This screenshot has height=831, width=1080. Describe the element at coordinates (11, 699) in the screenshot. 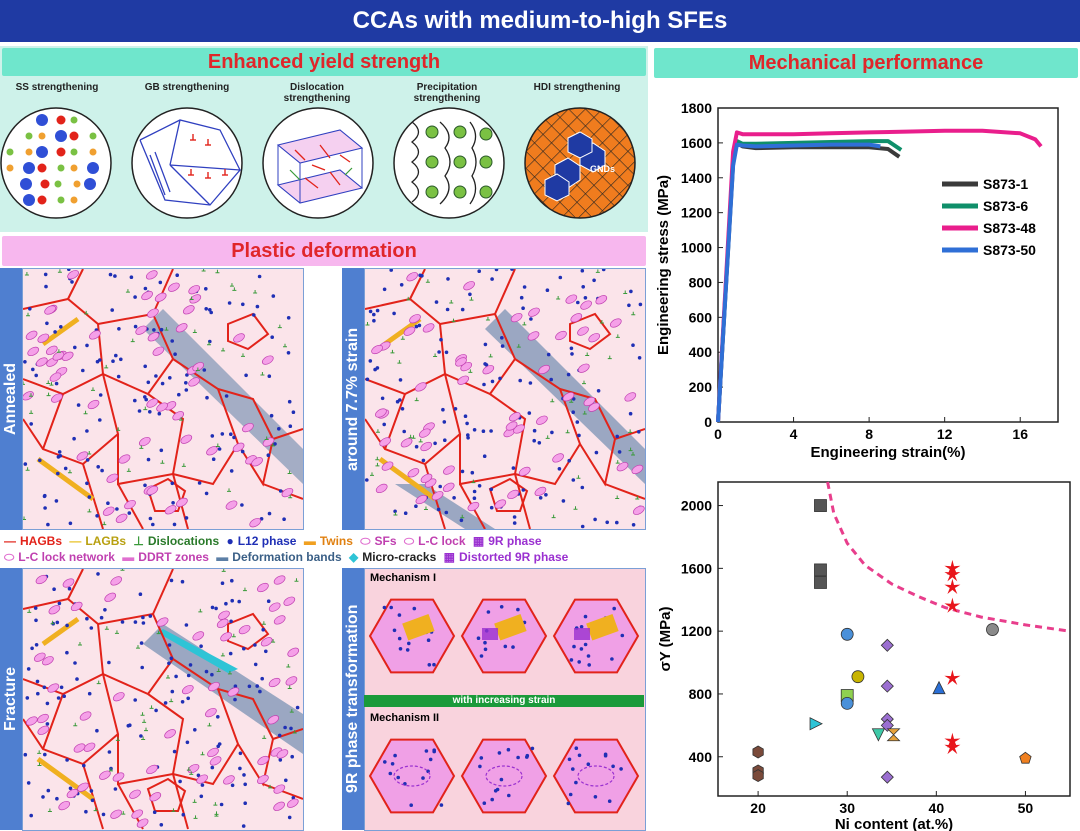

I see `panel-label-fracture: Fracture` at that location.